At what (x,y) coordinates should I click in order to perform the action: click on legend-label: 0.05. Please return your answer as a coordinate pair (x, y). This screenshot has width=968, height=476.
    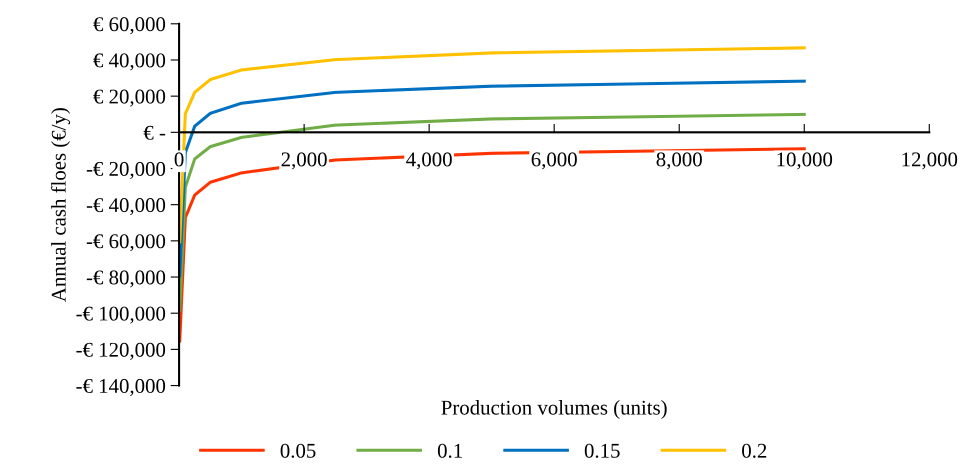
    Looking at the image, I should click on (298, 451).